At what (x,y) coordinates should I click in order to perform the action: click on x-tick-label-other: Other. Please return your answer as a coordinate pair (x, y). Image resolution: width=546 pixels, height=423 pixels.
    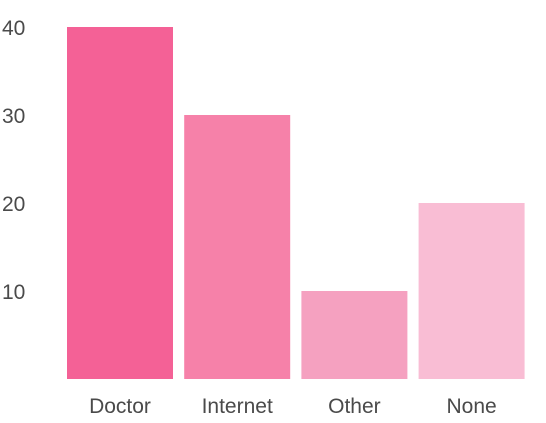
    Looking at the image, I should click on (354, 406).